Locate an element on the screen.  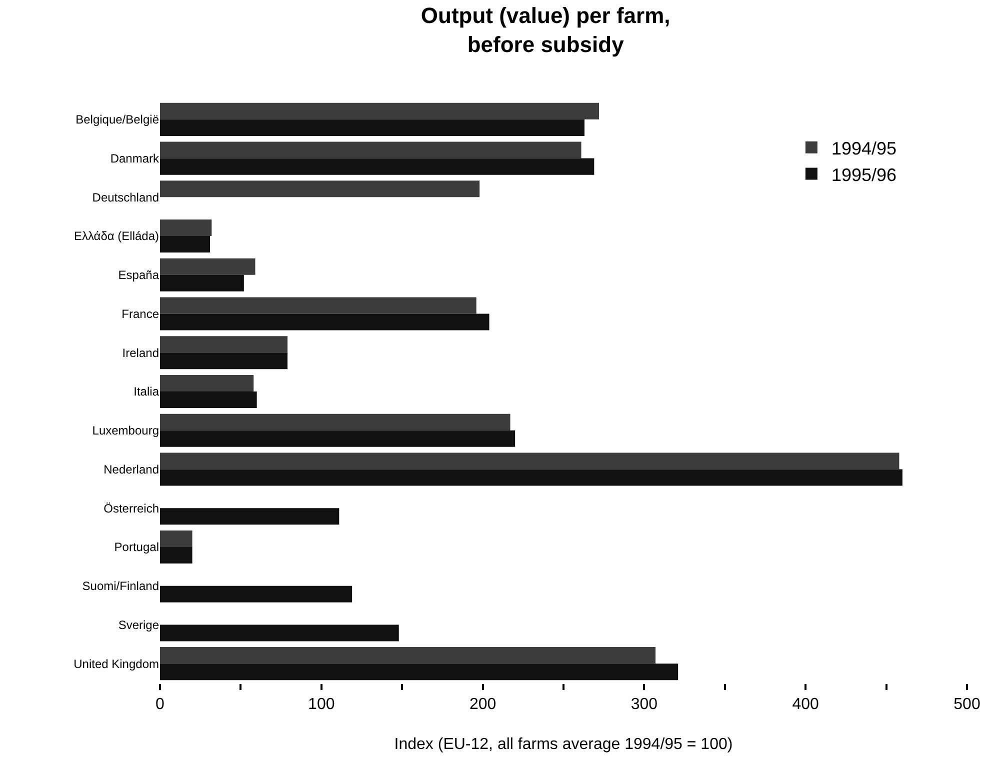
x-tick-label: 0 is located at coordinates (160, 705).